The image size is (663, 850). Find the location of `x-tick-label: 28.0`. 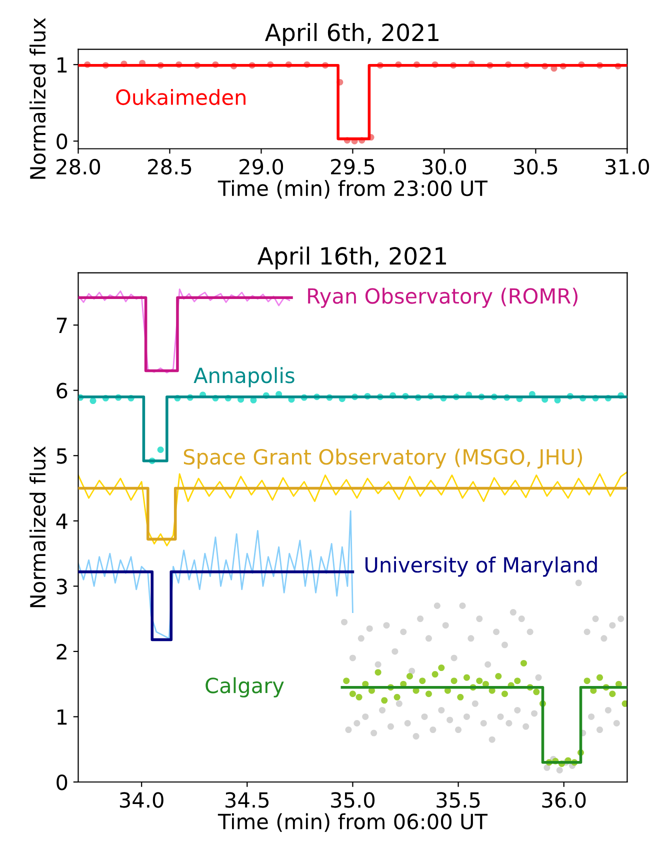

x-tick-label: 28.0 is located at coordinates (78, 166).